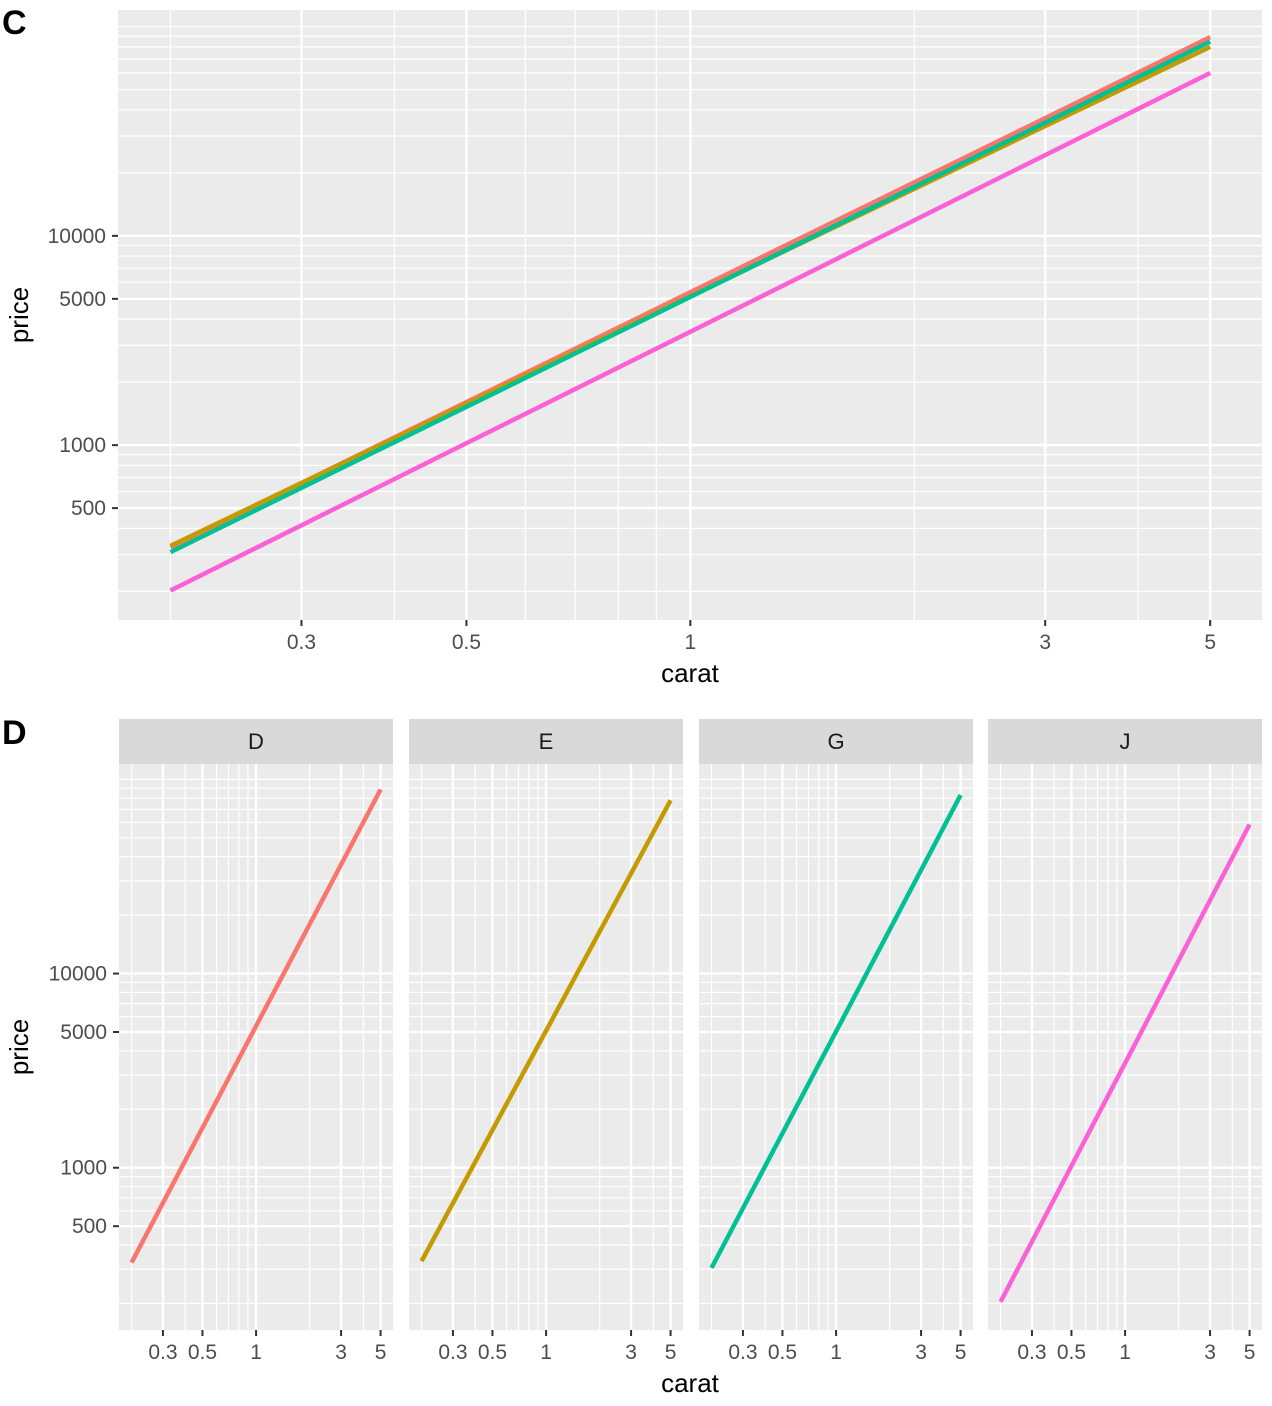 The image size is (1272, 1406). I want to click on panel-tag: C, so click(14, 23).